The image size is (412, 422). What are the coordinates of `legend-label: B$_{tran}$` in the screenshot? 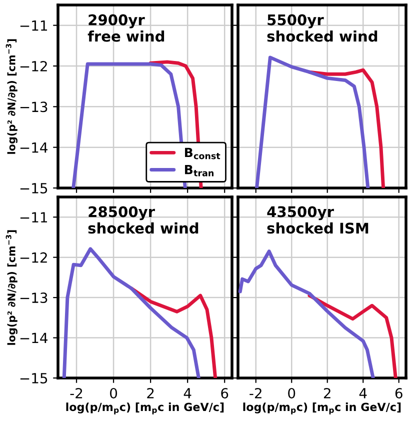 It's located at (199, 170).